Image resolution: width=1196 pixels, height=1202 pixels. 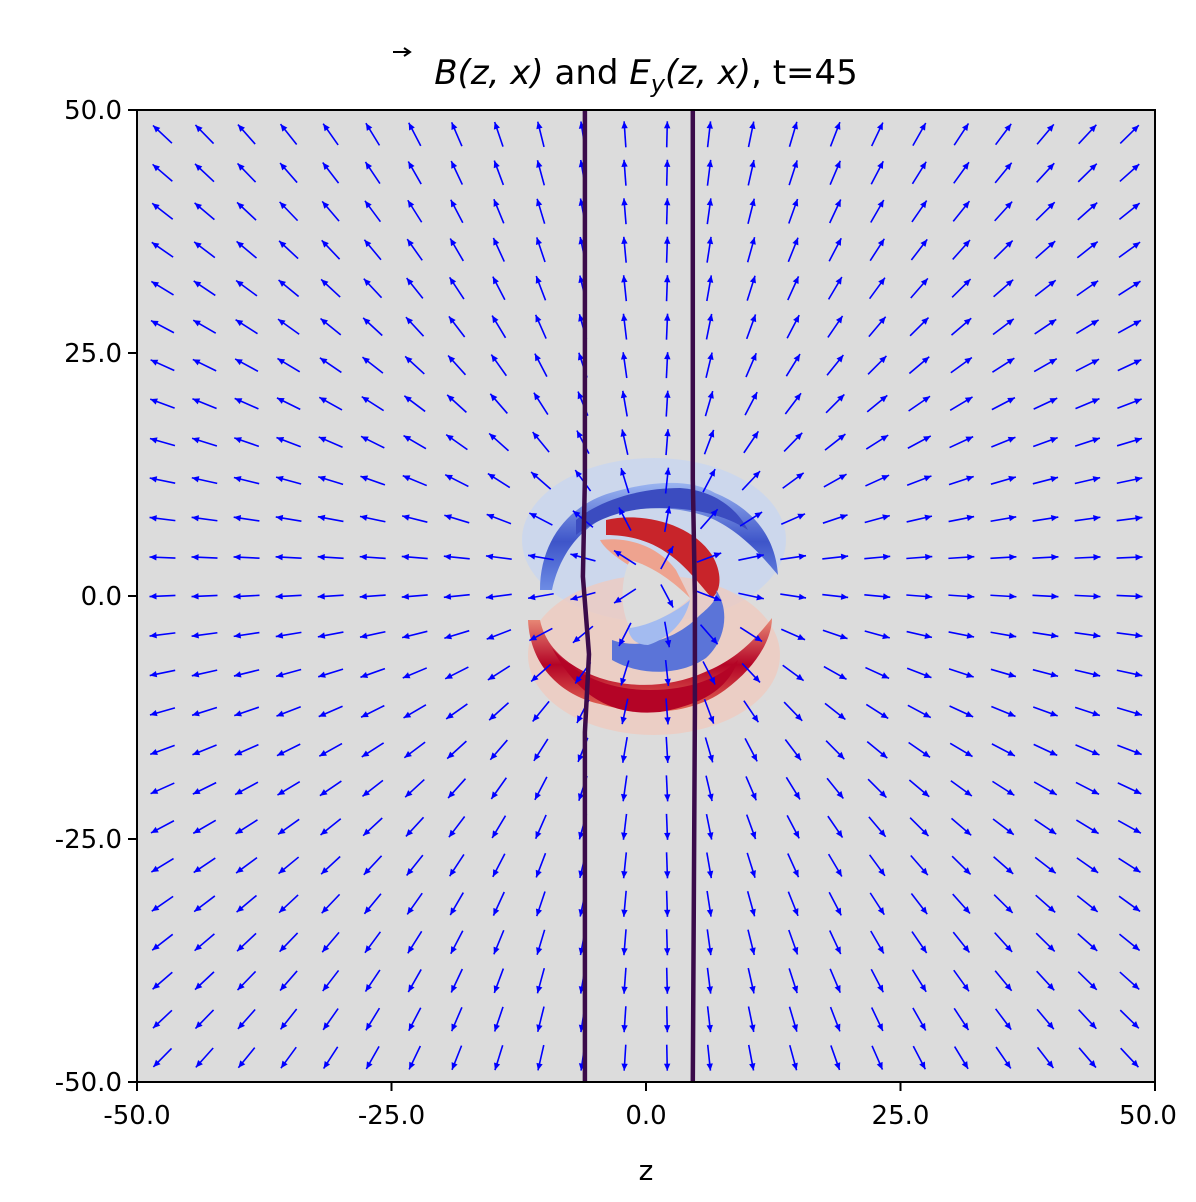 What do you see at coordinates (109, 597) in the screenshot?
I see `y-tick: 0.0` at bounding box center [109, 597].